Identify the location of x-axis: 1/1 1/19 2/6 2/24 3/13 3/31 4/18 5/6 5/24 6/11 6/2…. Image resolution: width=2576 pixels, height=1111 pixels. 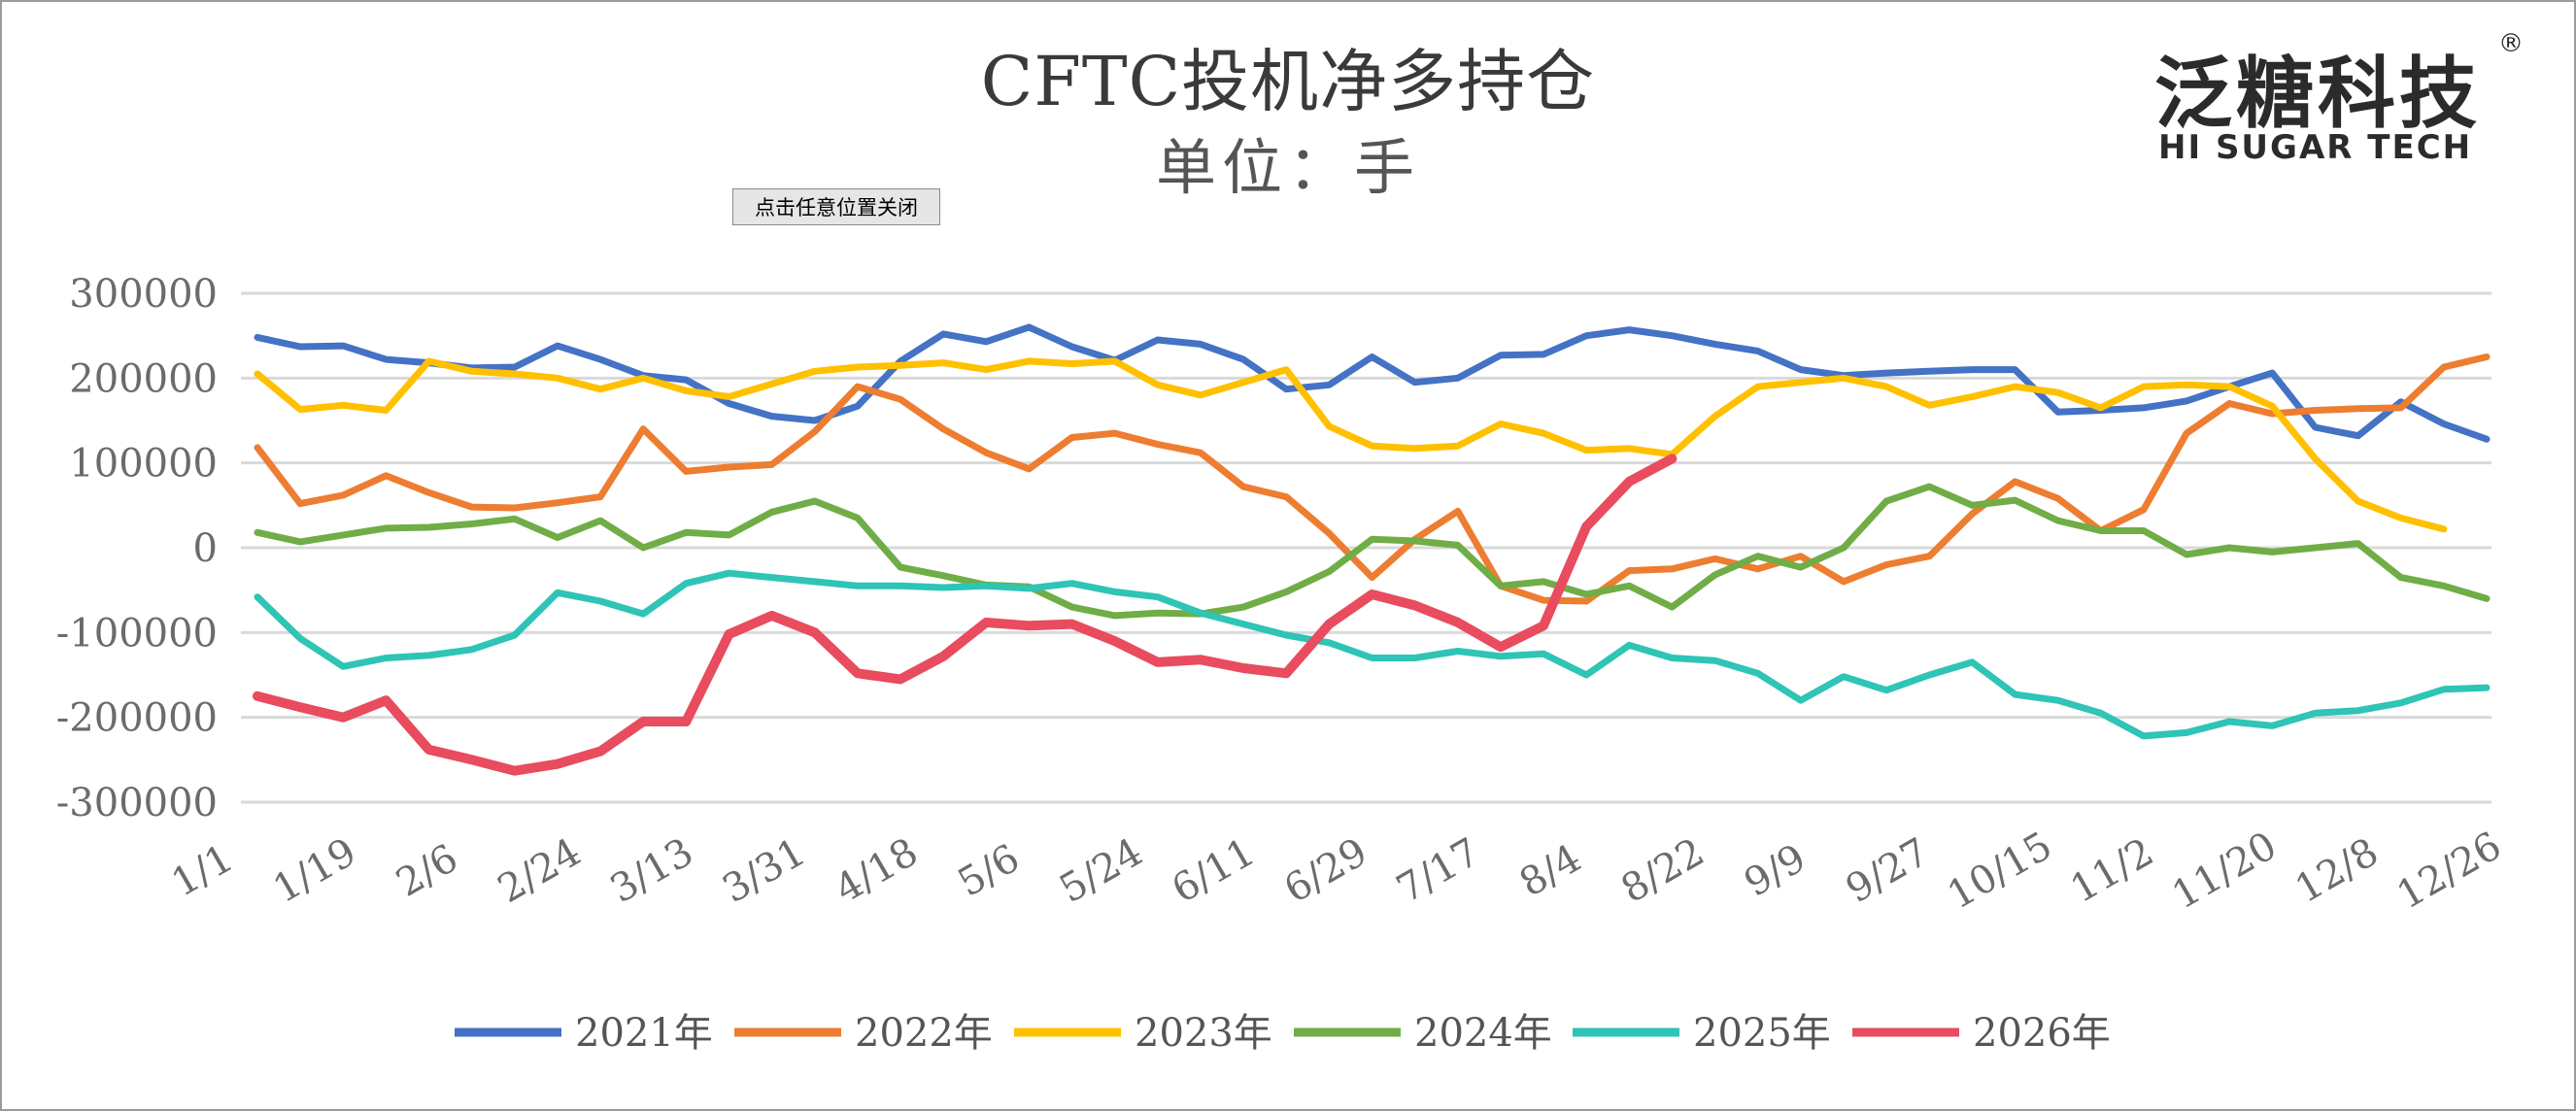
(1336, 871).